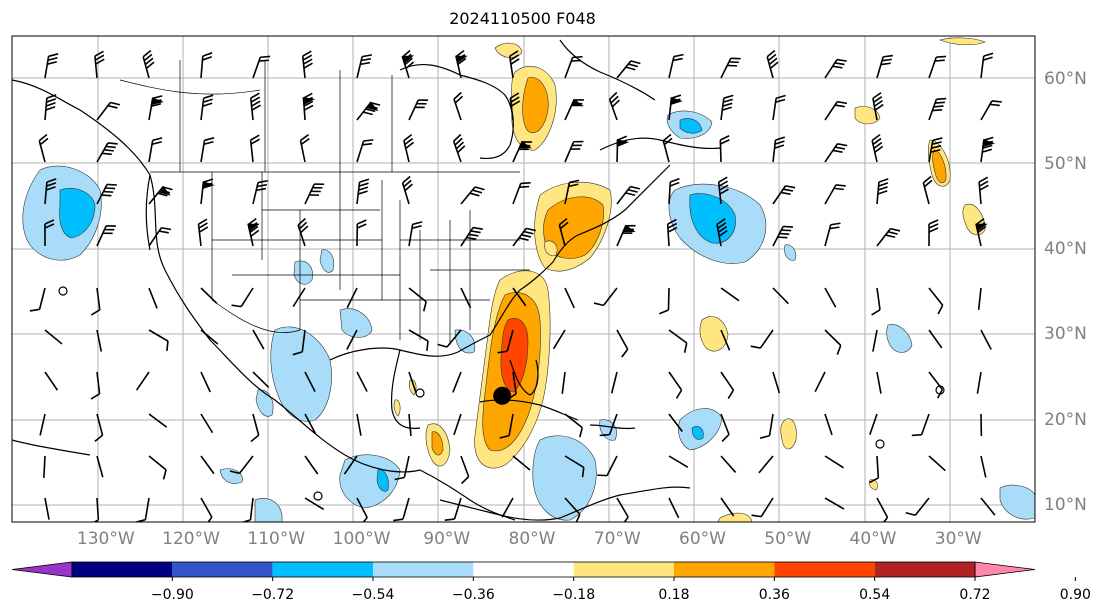 The width and height of the screenshot is (1105, 615). Describe the element at coordinates (105, 539) in the screenshot. I see `lon-tick-label: 130°W` at that location.